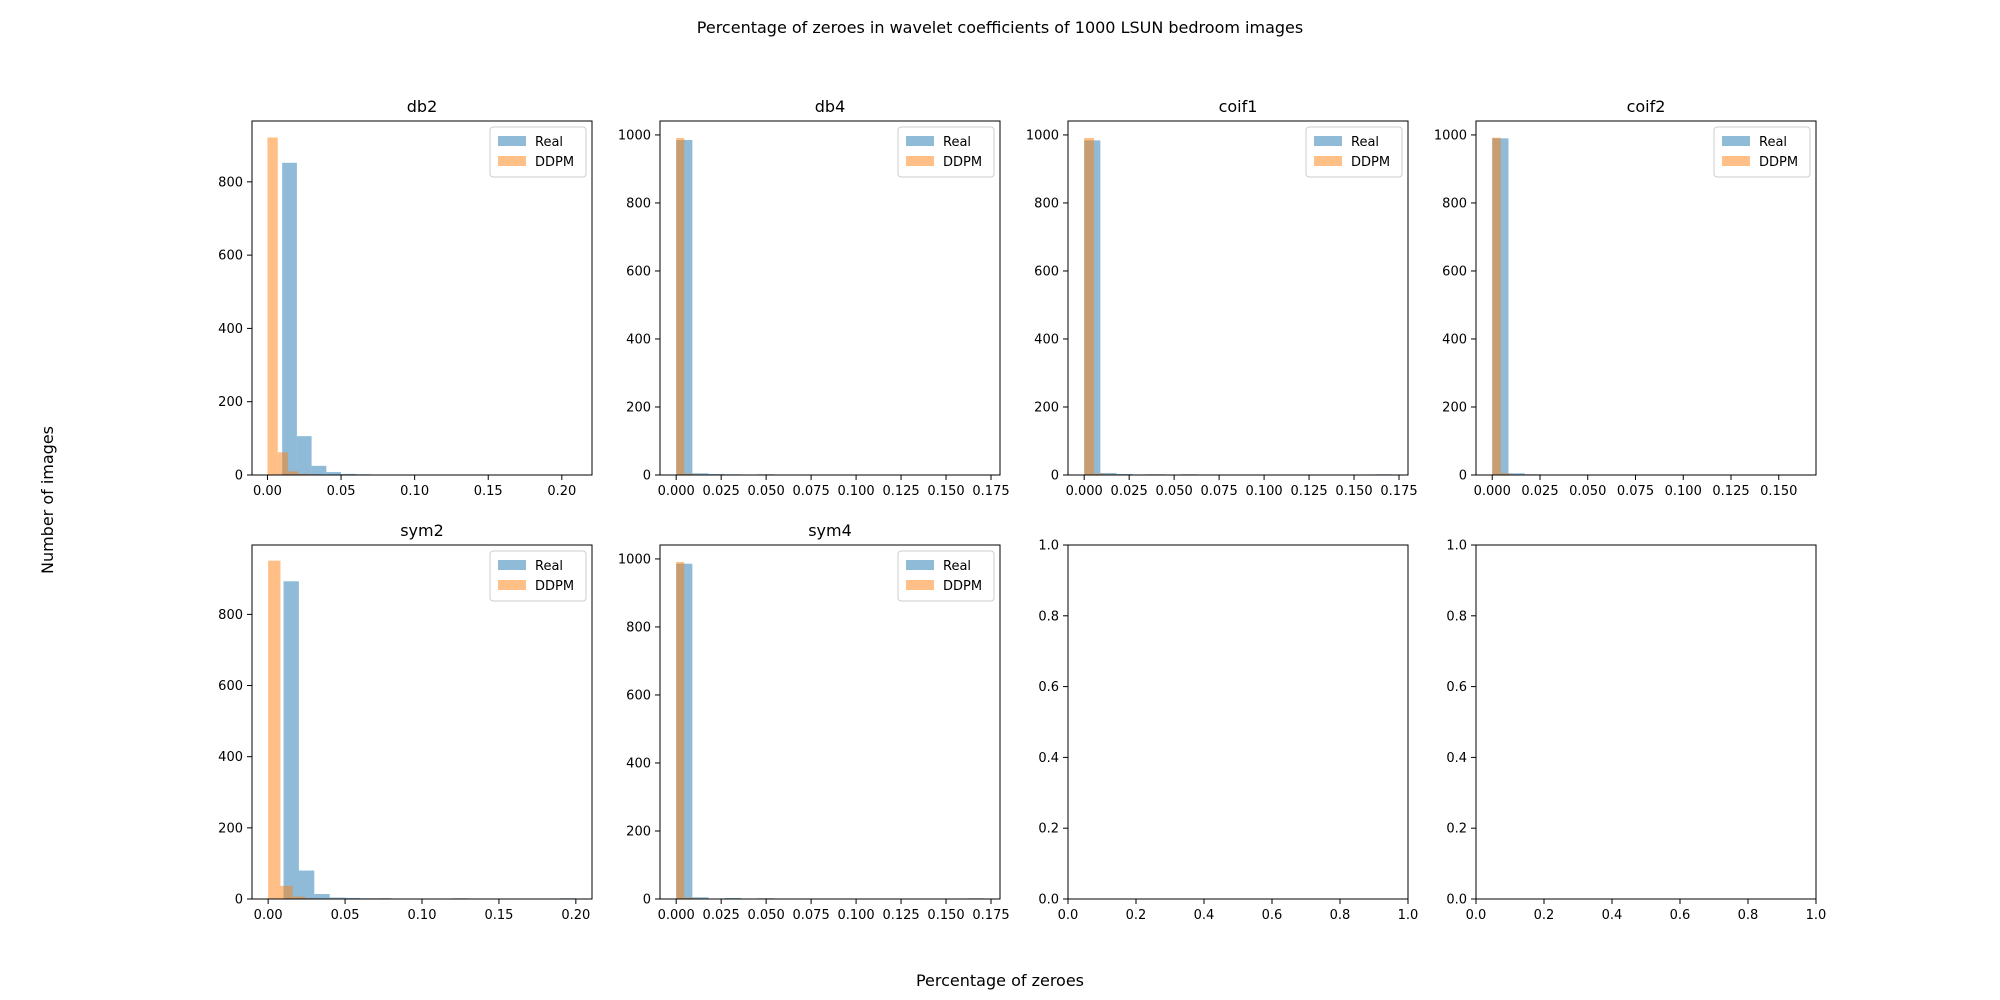 This screenshot has height=1000, width=2000. What do you see at coordinates (1456, 758) in the screenshot?
I see `y-tick-label: 0.4` at bounding box center [1456, 758].